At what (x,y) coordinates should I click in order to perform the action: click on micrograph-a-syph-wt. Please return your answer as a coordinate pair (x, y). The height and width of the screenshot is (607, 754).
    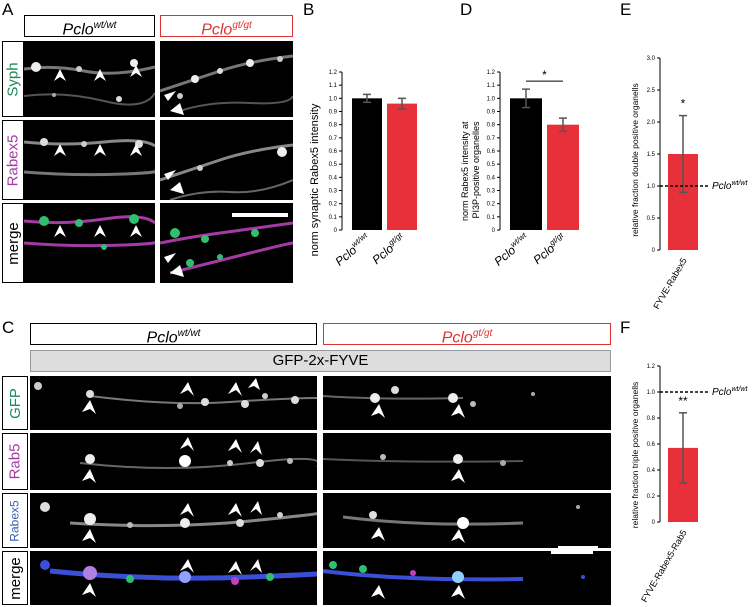
    Looking at the image, I should click on (89, 79).